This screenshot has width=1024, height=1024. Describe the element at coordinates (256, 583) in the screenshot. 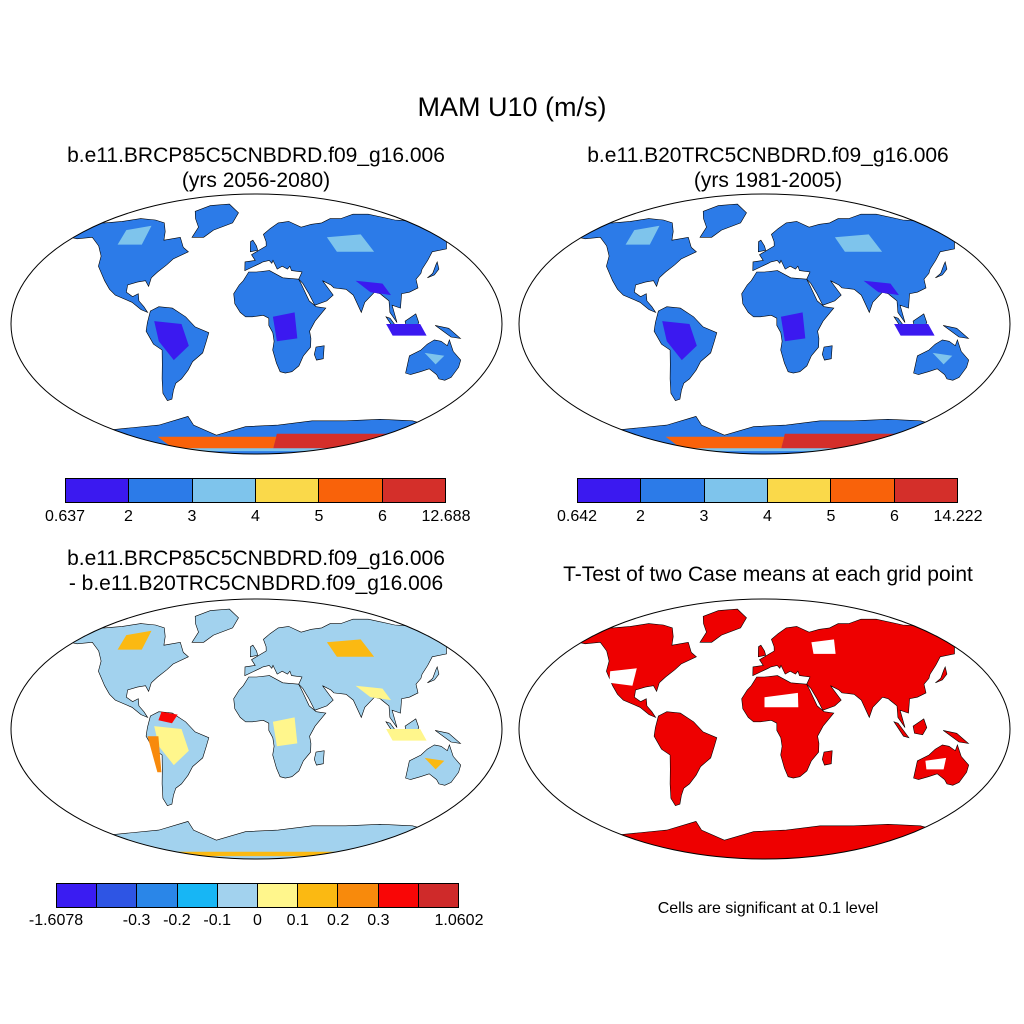

I see `panel3-title-line2: - b.e11.B20TRC5CNBDRD.f09_g16.006` at that location.